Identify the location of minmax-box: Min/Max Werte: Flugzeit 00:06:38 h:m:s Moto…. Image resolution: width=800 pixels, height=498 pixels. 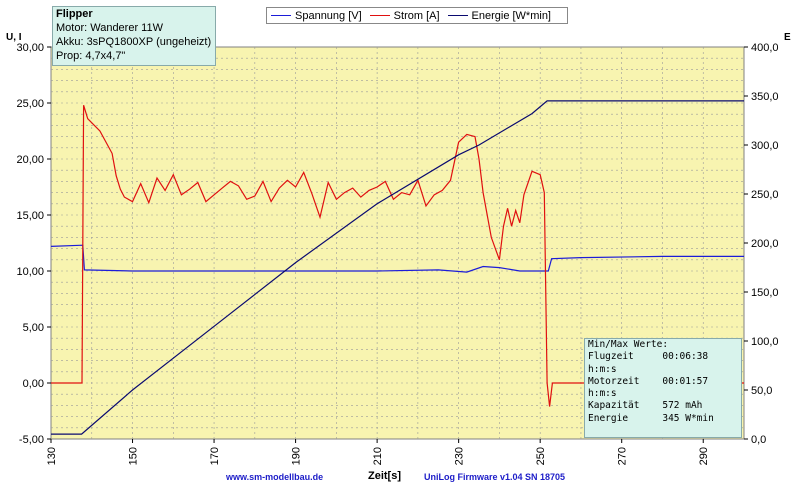
(663, 388).